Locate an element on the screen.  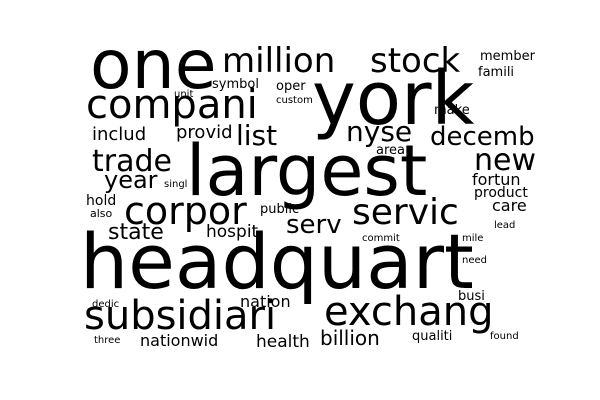
word: billion is located at coordinates (350, 338).